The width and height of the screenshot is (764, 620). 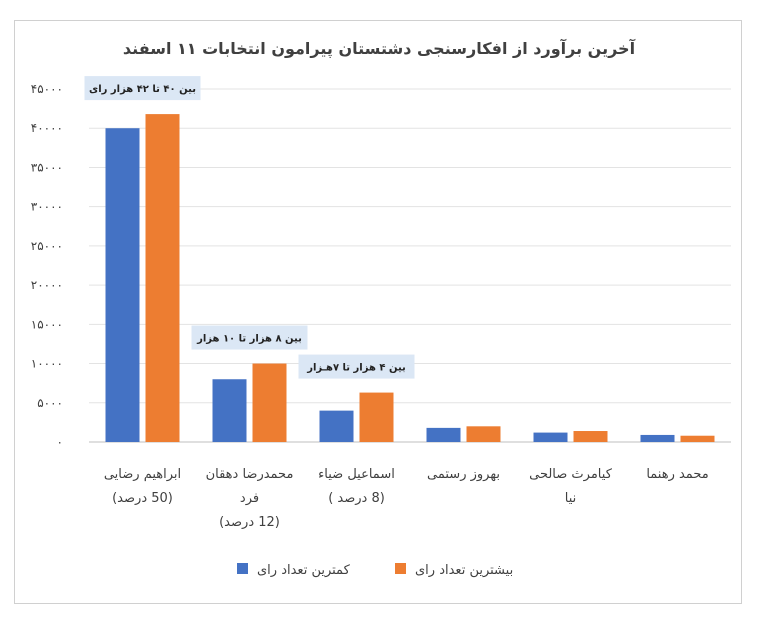 What do you see at coordinates (142, 498) in the screenshot?
I see `category-label: (50 درصد)` at bounding box center [142, 498].